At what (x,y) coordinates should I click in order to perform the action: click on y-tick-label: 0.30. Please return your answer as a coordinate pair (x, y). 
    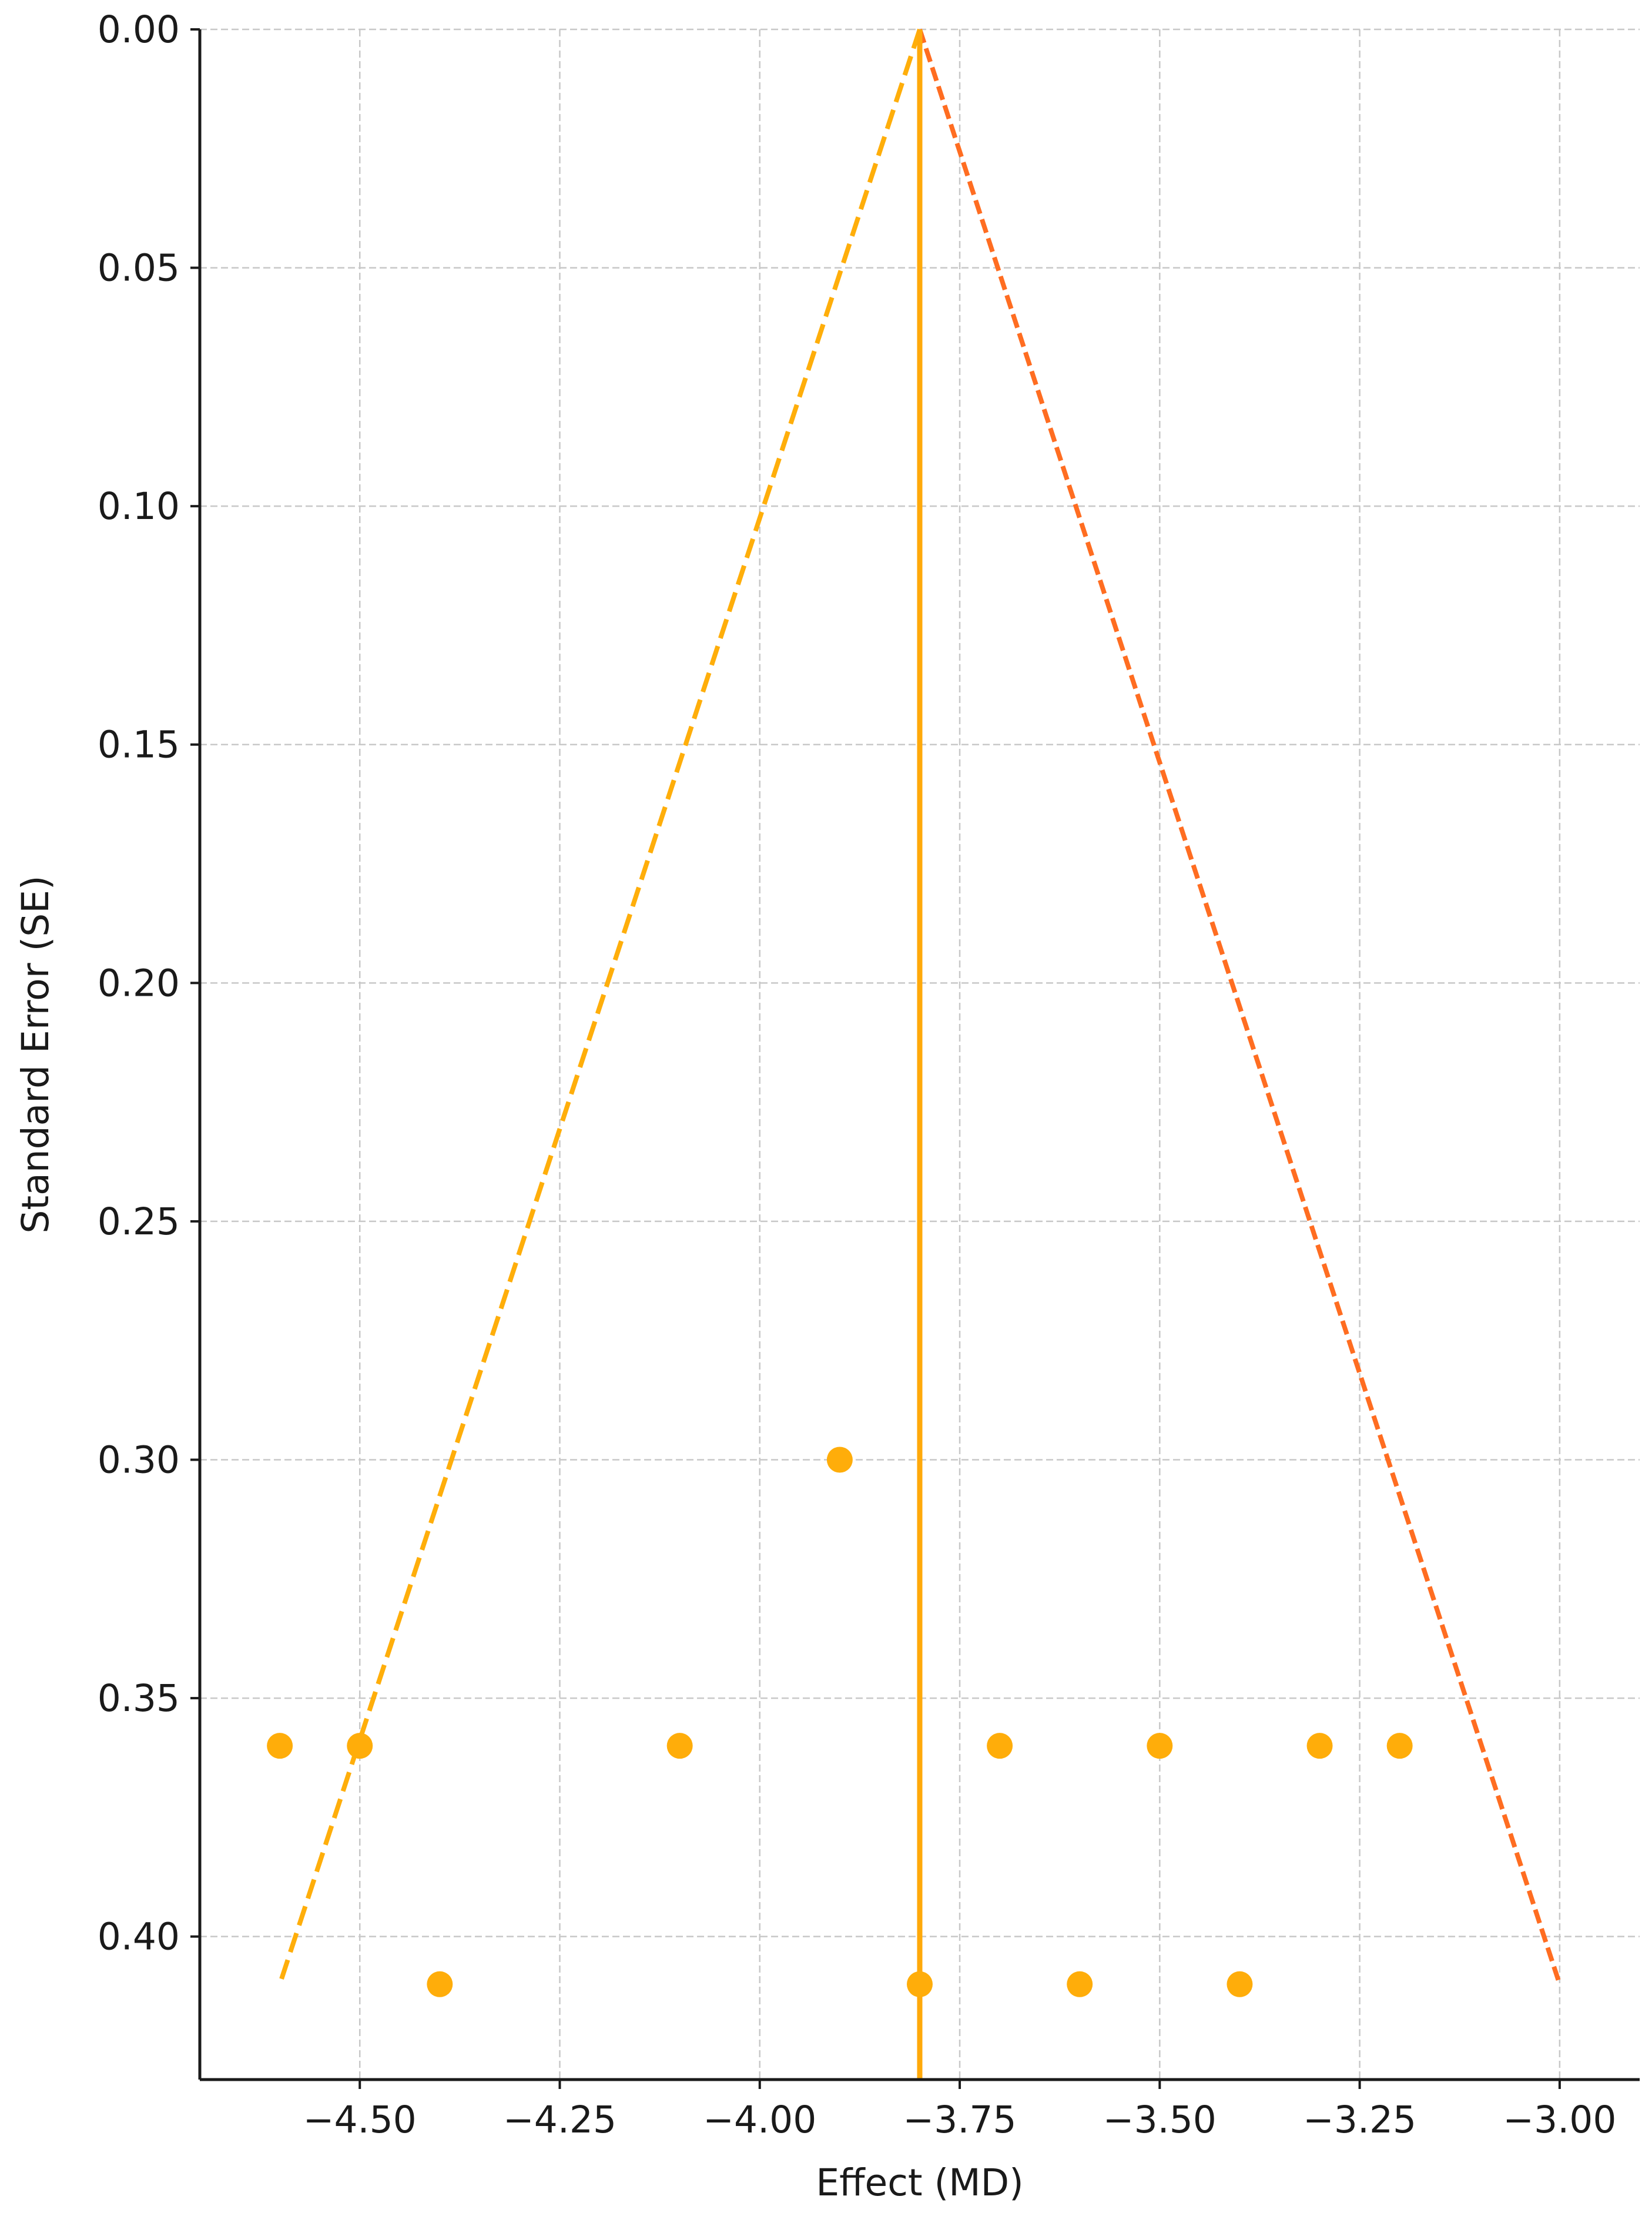
    Looking at the image, I should click on (139, 1459).